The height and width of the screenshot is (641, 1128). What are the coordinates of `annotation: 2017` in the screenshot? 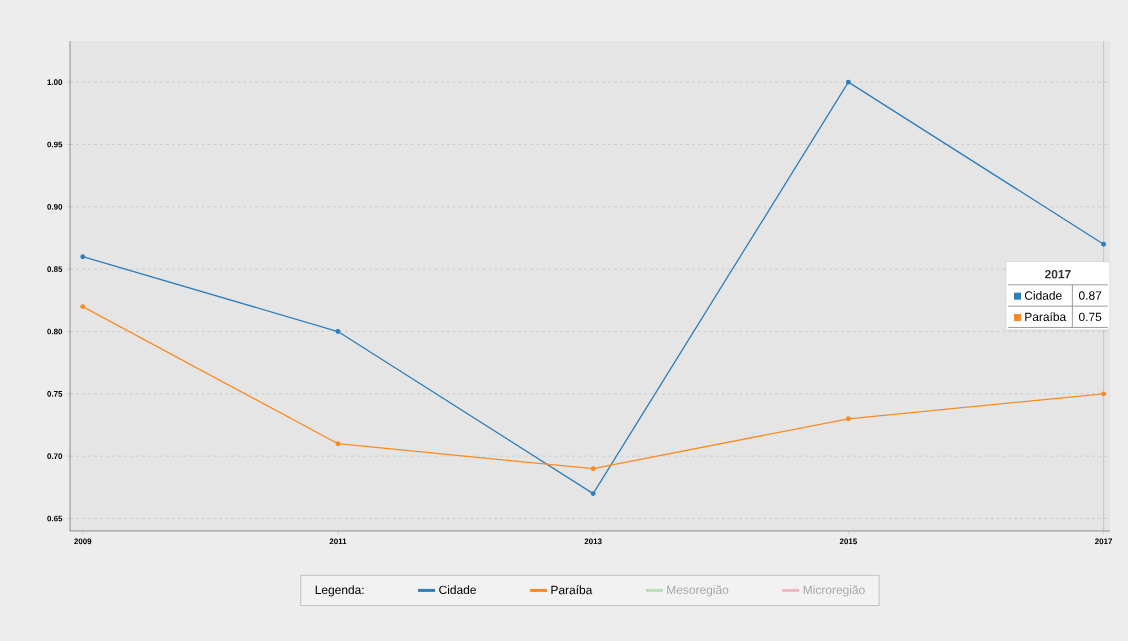 It's located at (1058, 274).